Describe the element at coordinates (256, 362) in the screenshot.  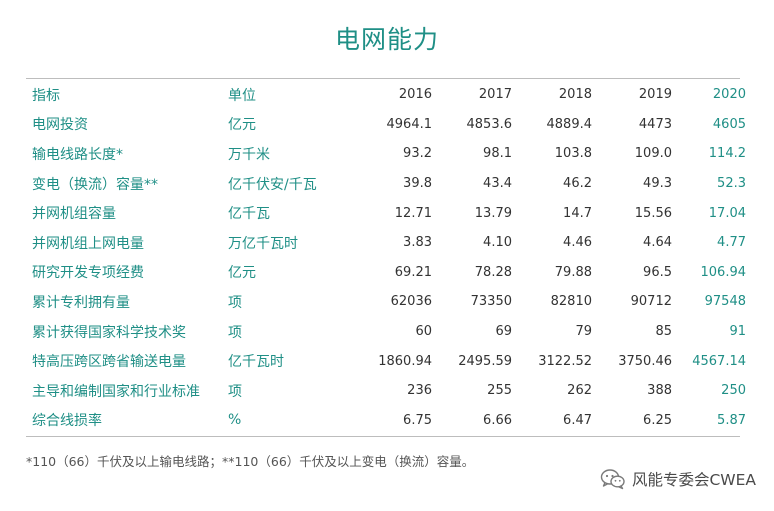
I see `row-unit: 亿千瓦时` at that location.